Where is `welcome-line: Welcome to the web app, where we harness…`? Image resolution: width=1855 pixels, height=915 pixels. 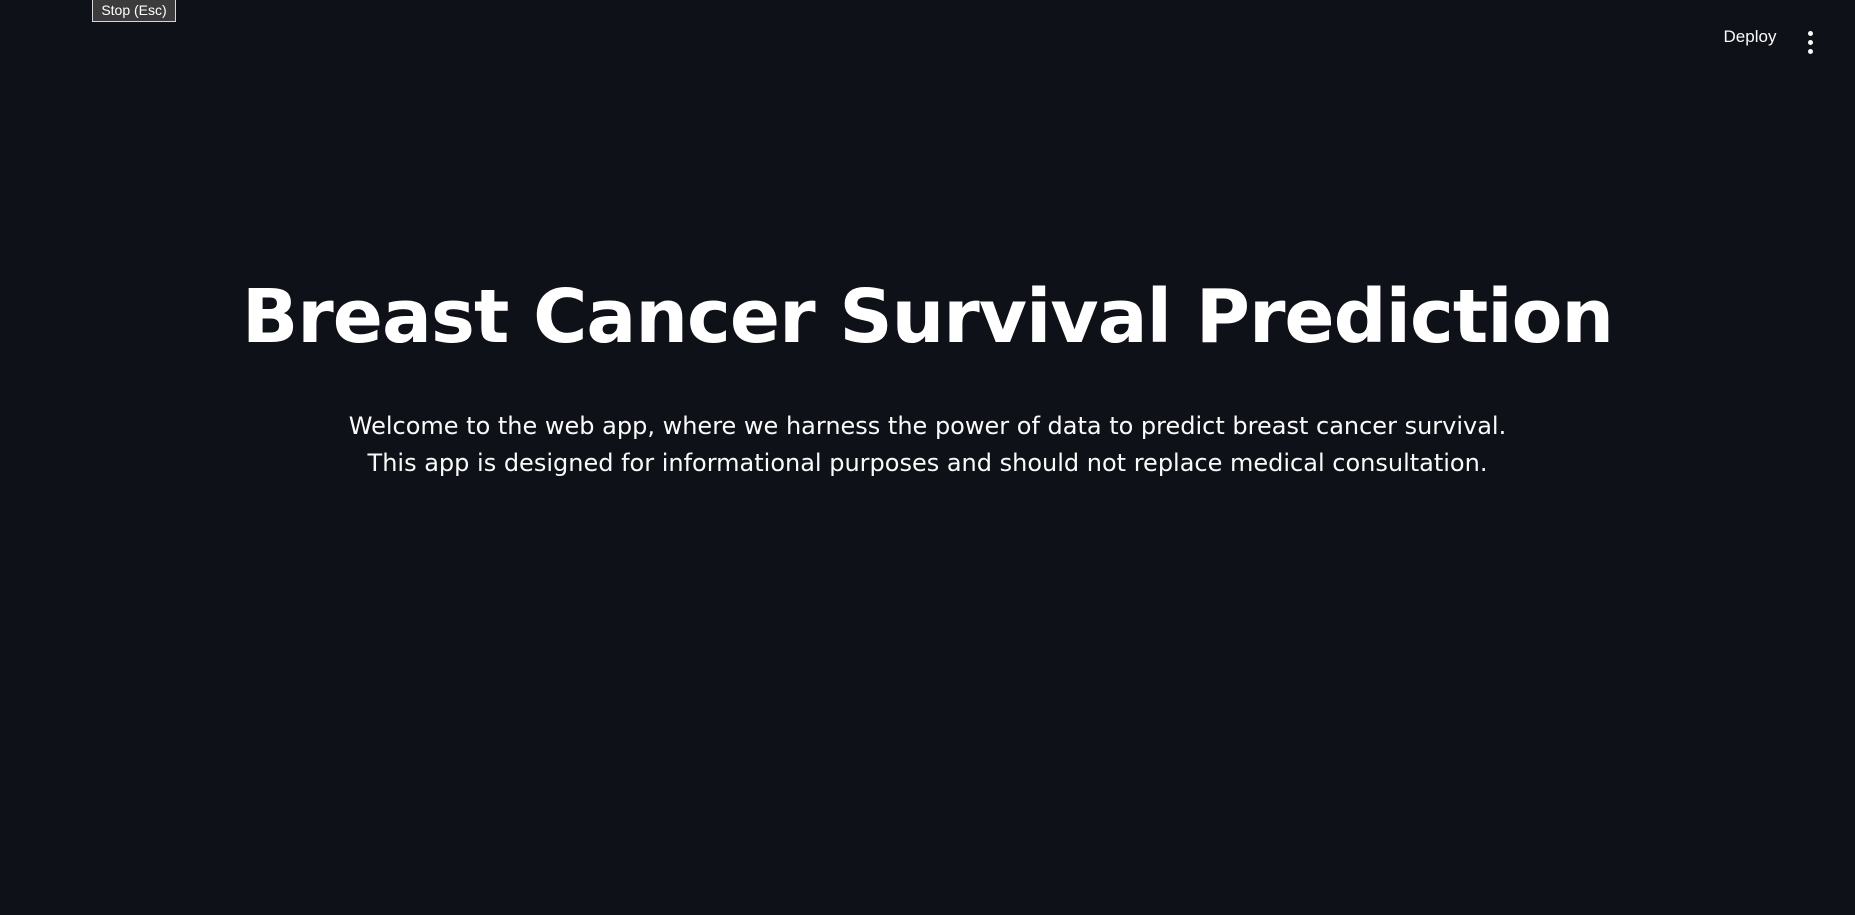
welcome-line: Welcome to the web app, where we harness… is located at coordinates (927, 426).